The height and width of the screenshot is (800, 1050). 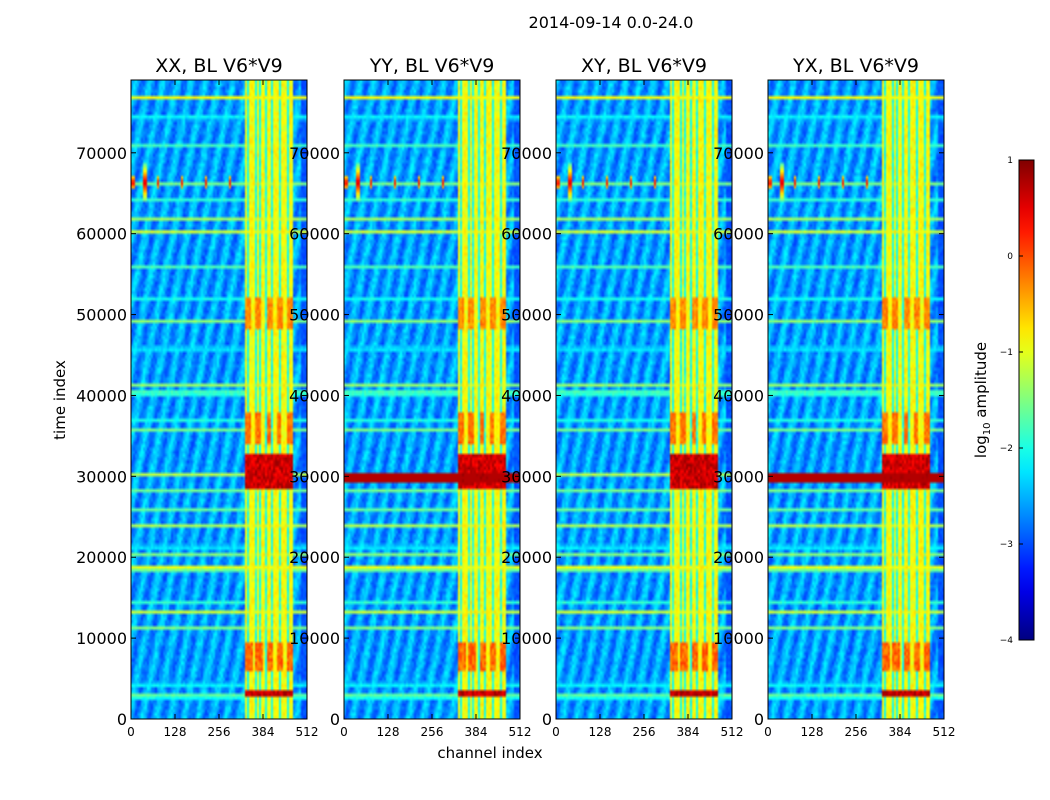 What do you see at coordinates (855, 66) in the screenshot?
I see `panel-title: YX, BL V6*V9` at bounding box center [855, 66].